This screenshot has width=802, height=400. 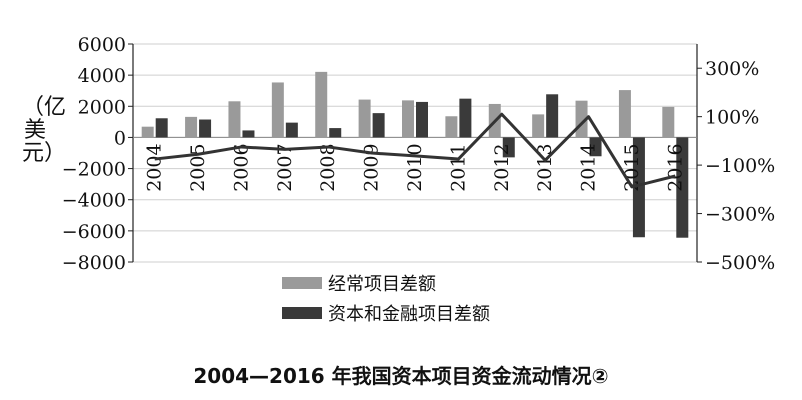 What do you see at coordinates (415, 167) in the screenshot?
I see `x-tick-label: 2010` at bounding box center [415, 167].